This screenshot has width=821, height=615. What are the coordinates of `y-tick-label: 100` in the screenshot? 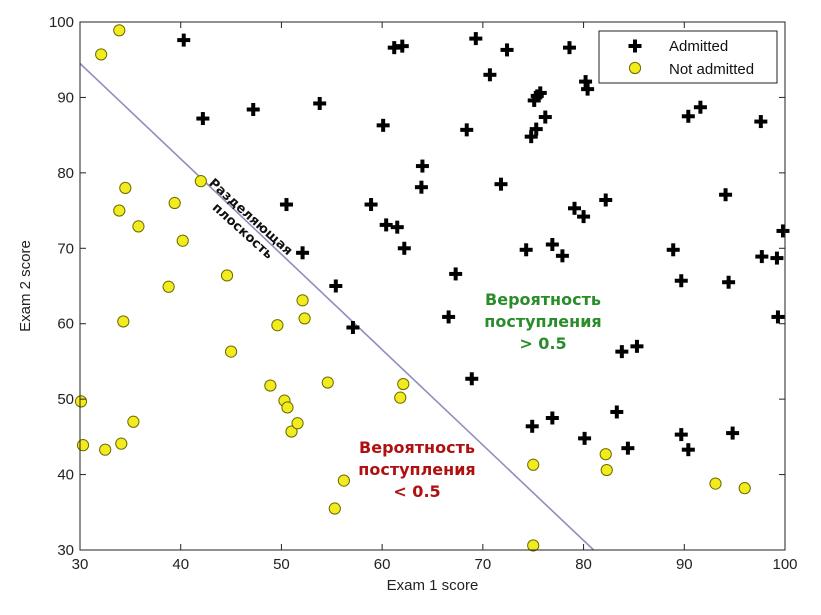 It's located at (61, 22).